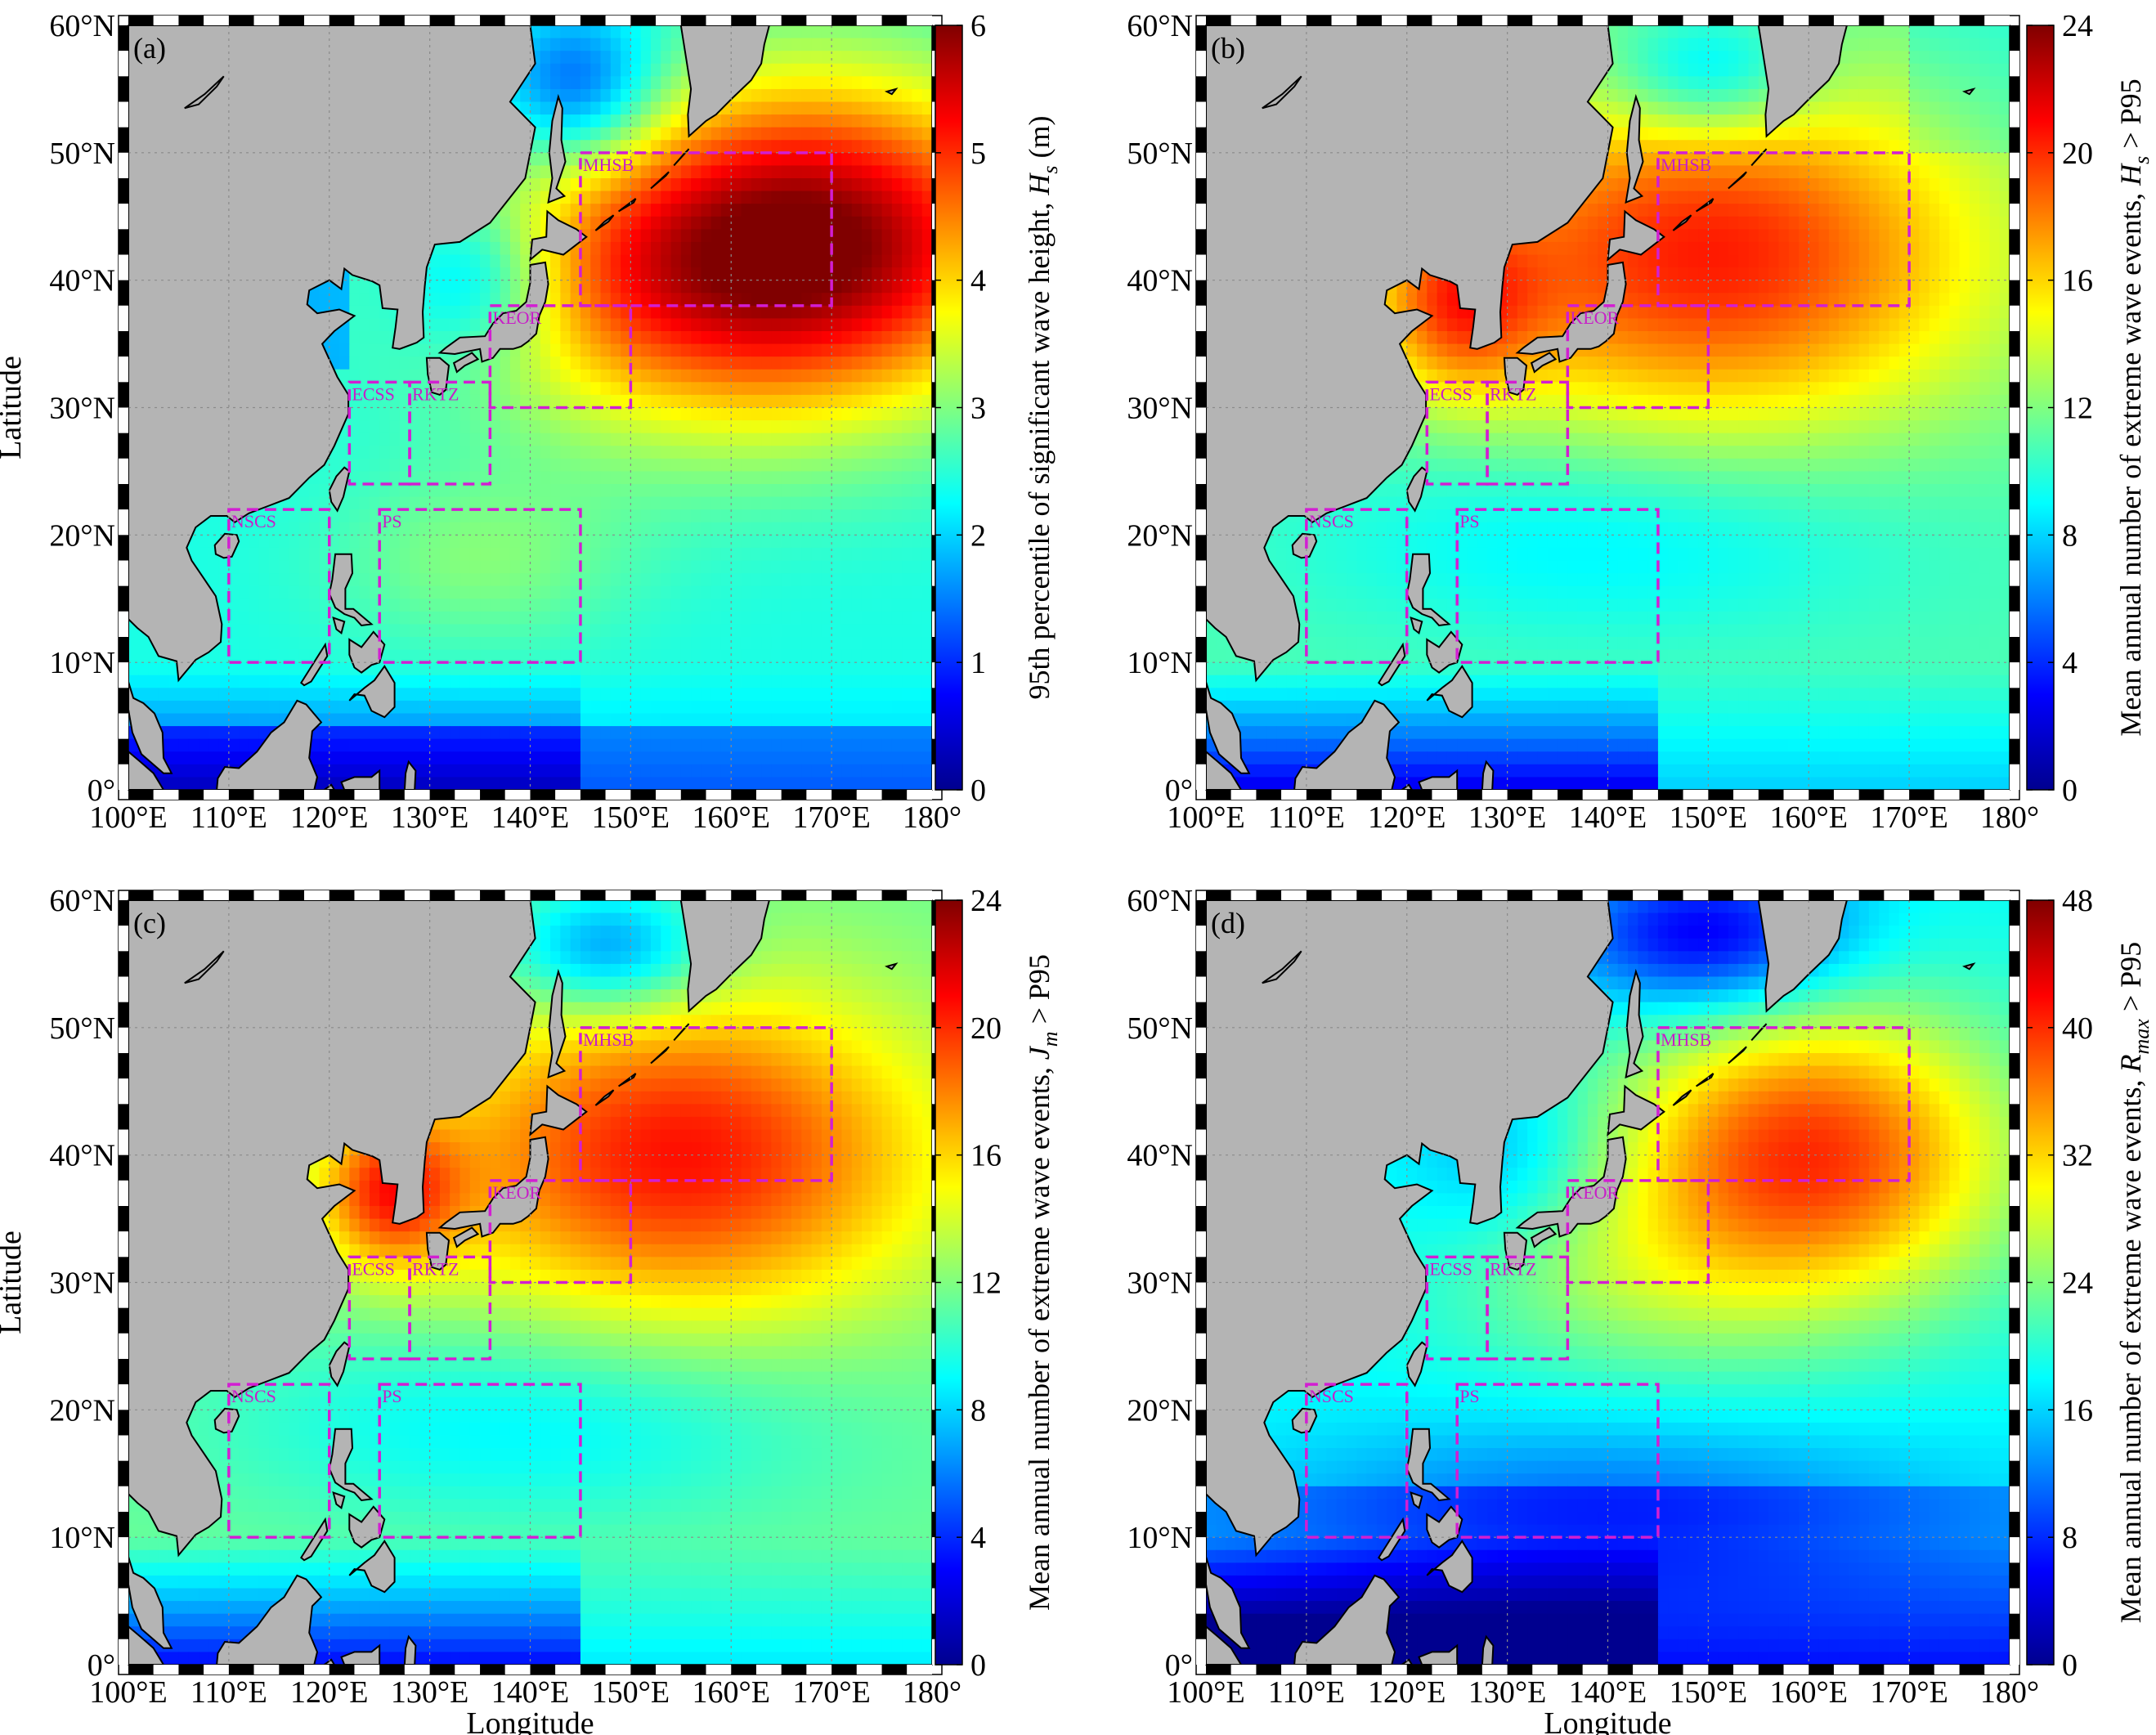  Describe the element at coordinates (1228, 48) in the screenshot. I see `panel-label: (b)` at that location.